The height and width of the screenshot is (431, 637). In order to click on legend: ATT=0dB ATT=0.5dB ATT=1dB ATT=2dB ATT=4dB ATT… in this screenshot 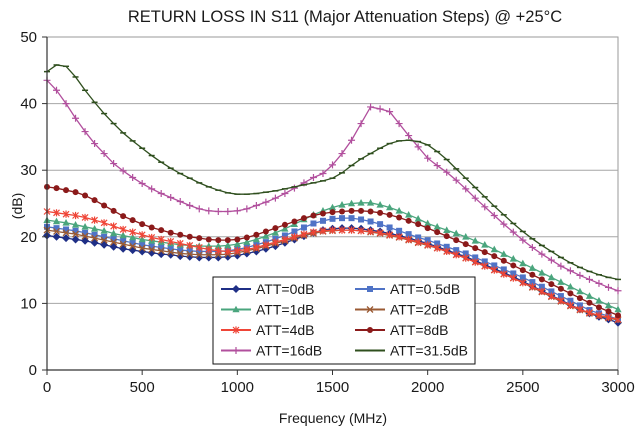, I will do `click(344, 320)`.